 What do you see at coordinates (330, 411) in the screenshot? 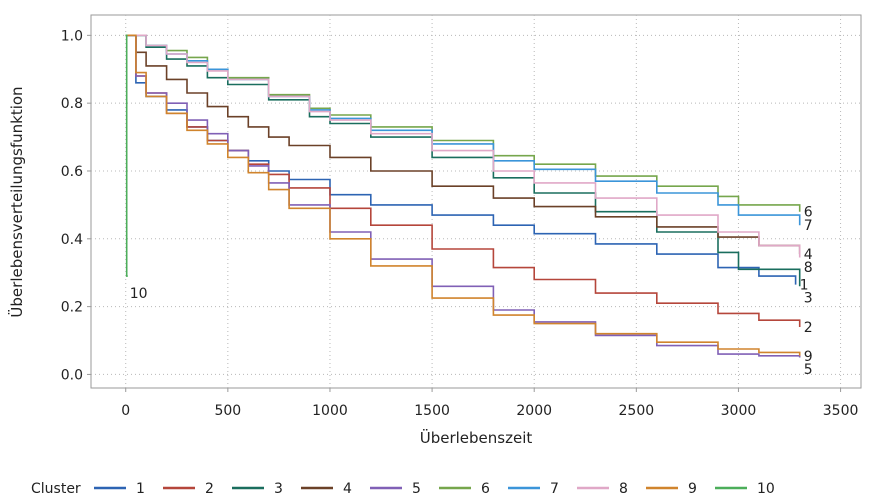
I see `x-tick-label: 1000` at bounding box center [330, 411].